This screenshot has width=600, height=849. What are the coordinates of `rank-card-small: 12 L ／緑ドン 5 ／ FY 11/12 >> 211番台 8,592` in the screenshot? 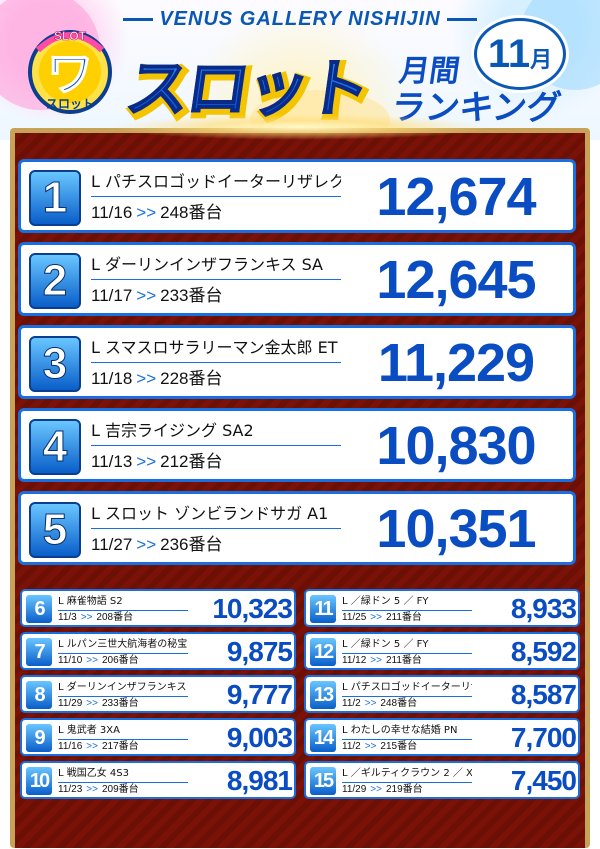 It's located at (442, 651).